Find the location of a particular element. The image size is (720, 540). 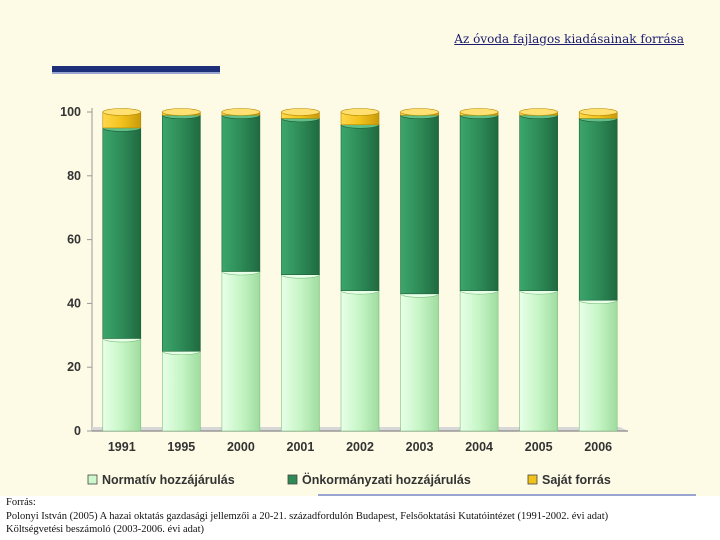

y-tick-label: 20 is located at coordinates (74, 367).